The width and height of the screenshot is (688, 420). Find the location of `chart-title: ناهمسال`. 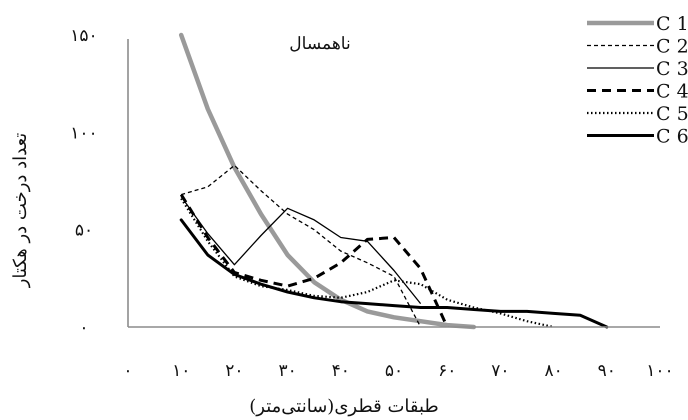

chart-title: ناهمسال is located at coordinates (319, 44).